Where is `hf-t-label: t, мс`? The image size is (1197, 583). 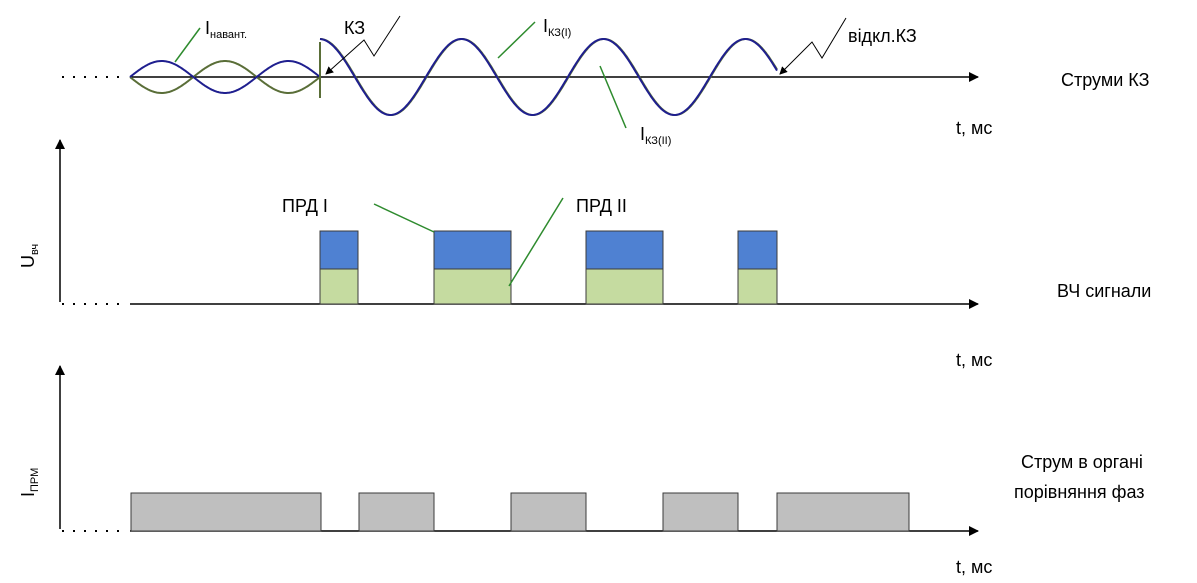 hf-t-label: t, мс is located at coordinates (974, 360).